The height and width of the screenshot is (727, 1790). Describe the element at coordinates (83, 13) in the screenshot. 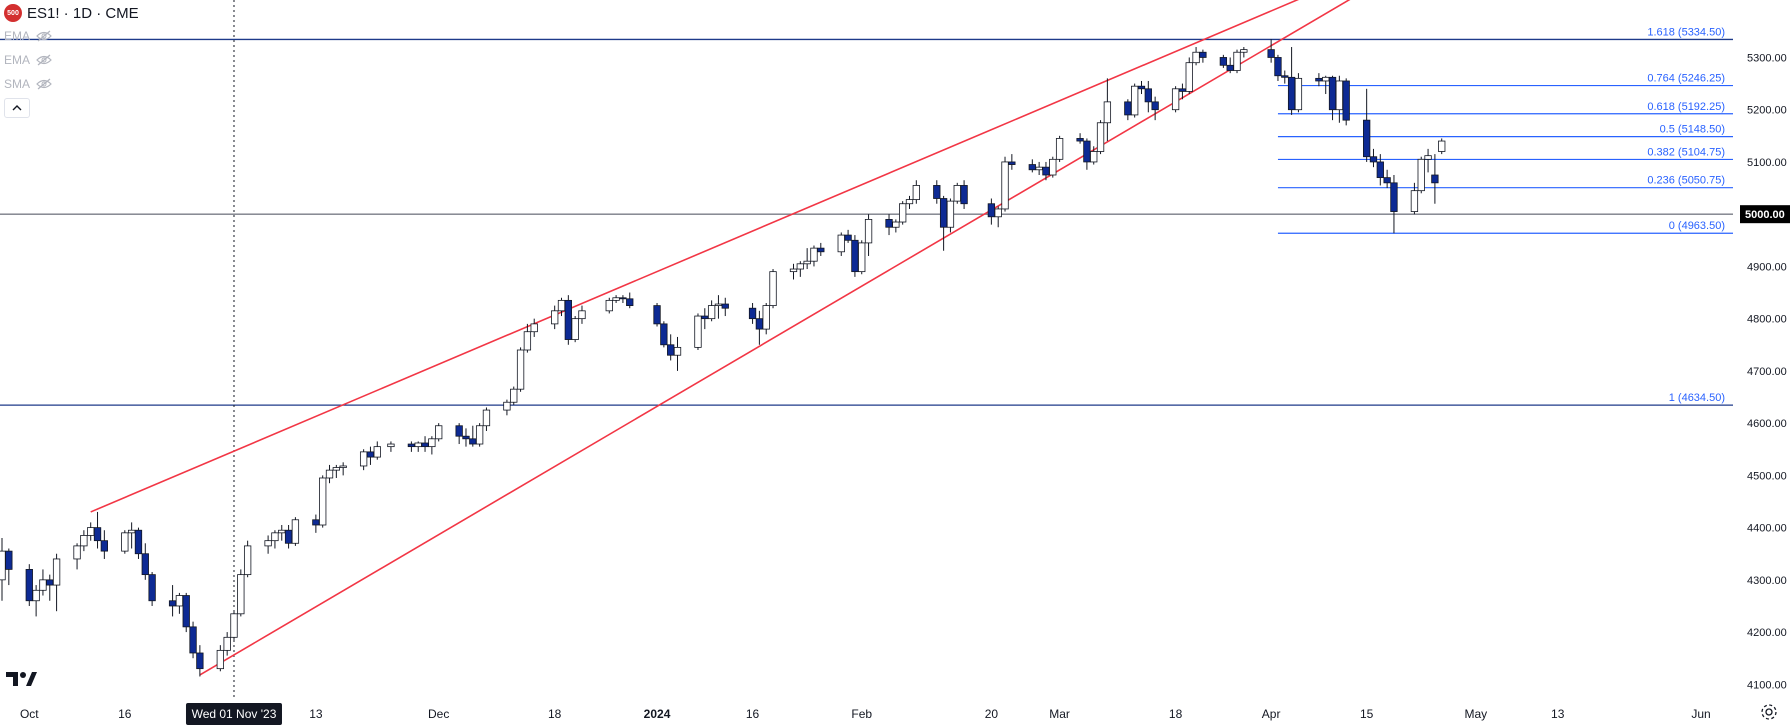

I see `symbol-title: ES1! · 1D · CME` at that location.